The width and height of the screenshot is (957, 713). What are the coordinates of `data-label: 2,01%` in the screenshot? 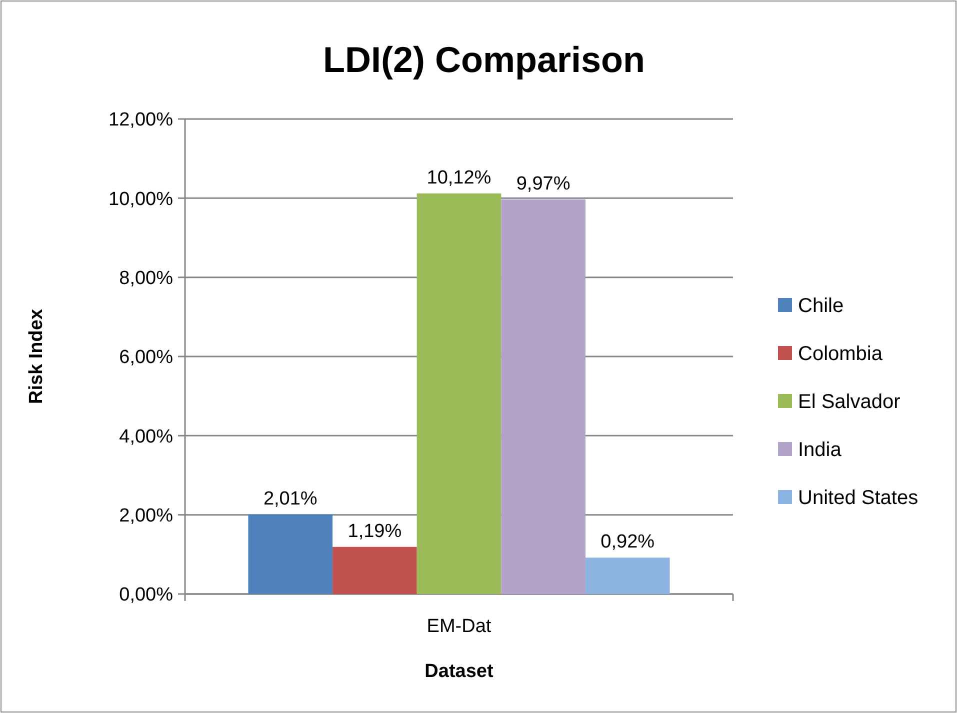 It's located at (290, 499).